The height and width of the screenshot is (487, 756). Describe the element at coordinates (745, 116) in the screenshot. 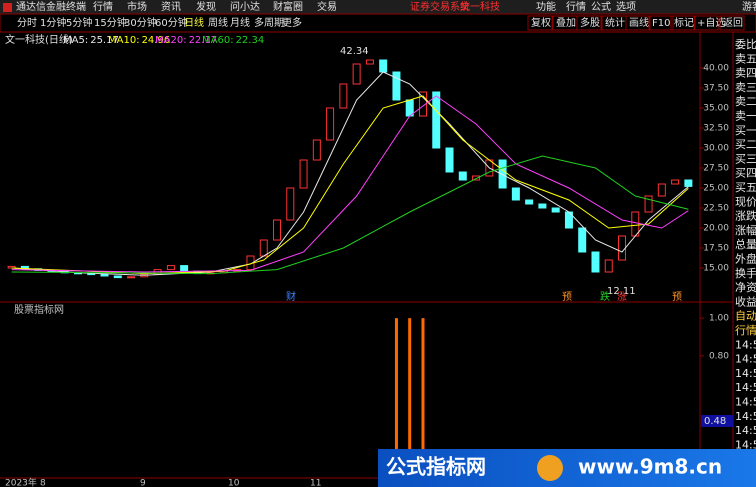

I see `quote-label: 卖一` at that location.